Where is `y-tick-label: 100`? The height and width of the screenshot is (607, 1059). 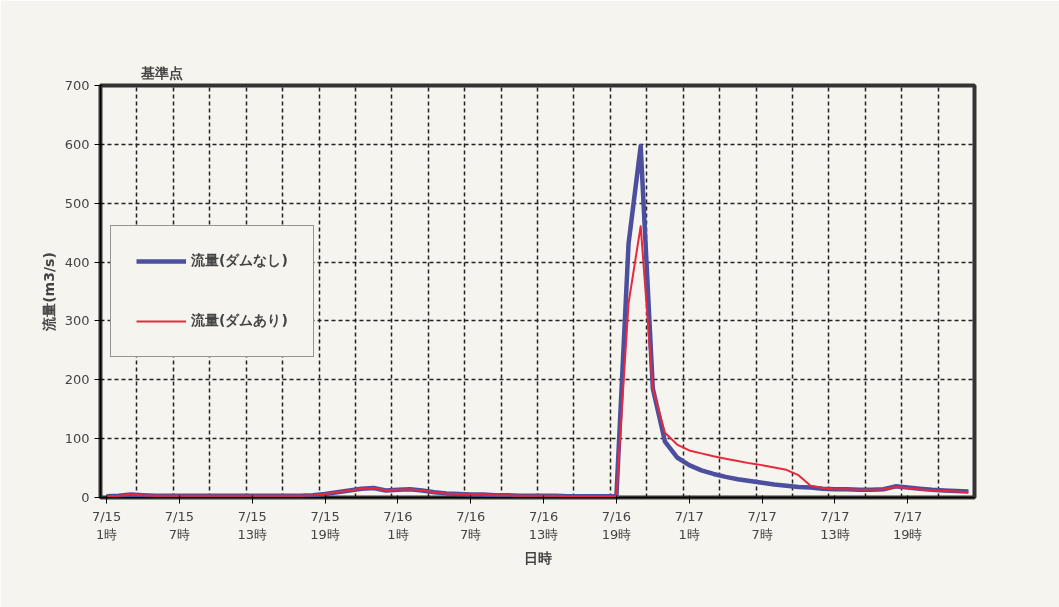
y-tick-label: 100 is located at coordinates (77, 439).